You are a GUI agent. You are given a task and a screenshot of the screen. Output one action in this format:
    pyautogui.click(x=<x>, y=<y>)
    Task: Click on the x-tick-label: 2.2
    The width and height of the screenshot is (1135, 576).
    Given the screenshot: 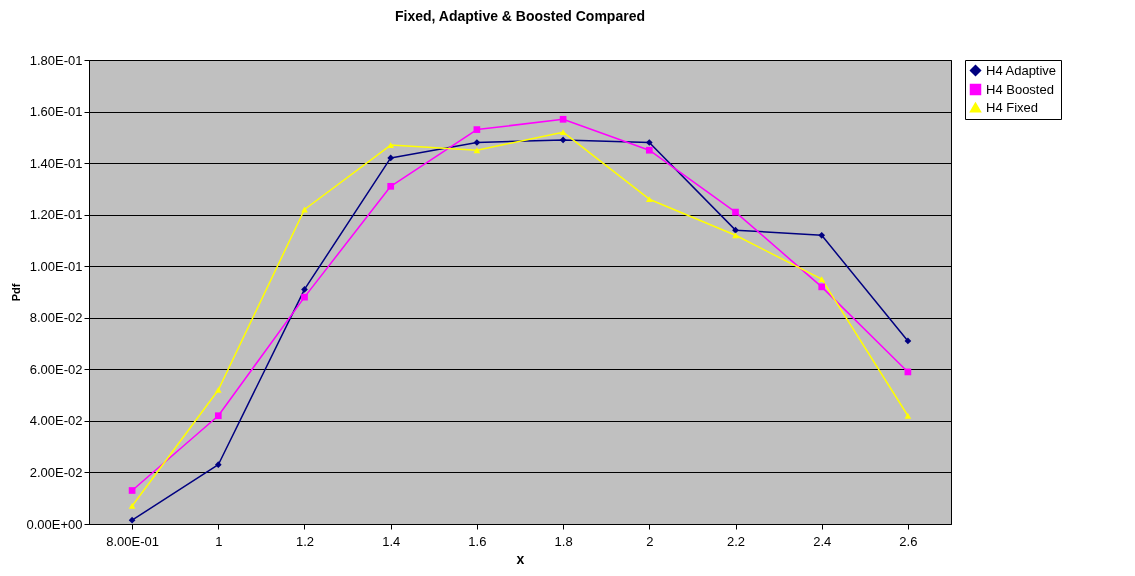 What is the action you would take?
    pyautogui.click(x=736, y=541)
    